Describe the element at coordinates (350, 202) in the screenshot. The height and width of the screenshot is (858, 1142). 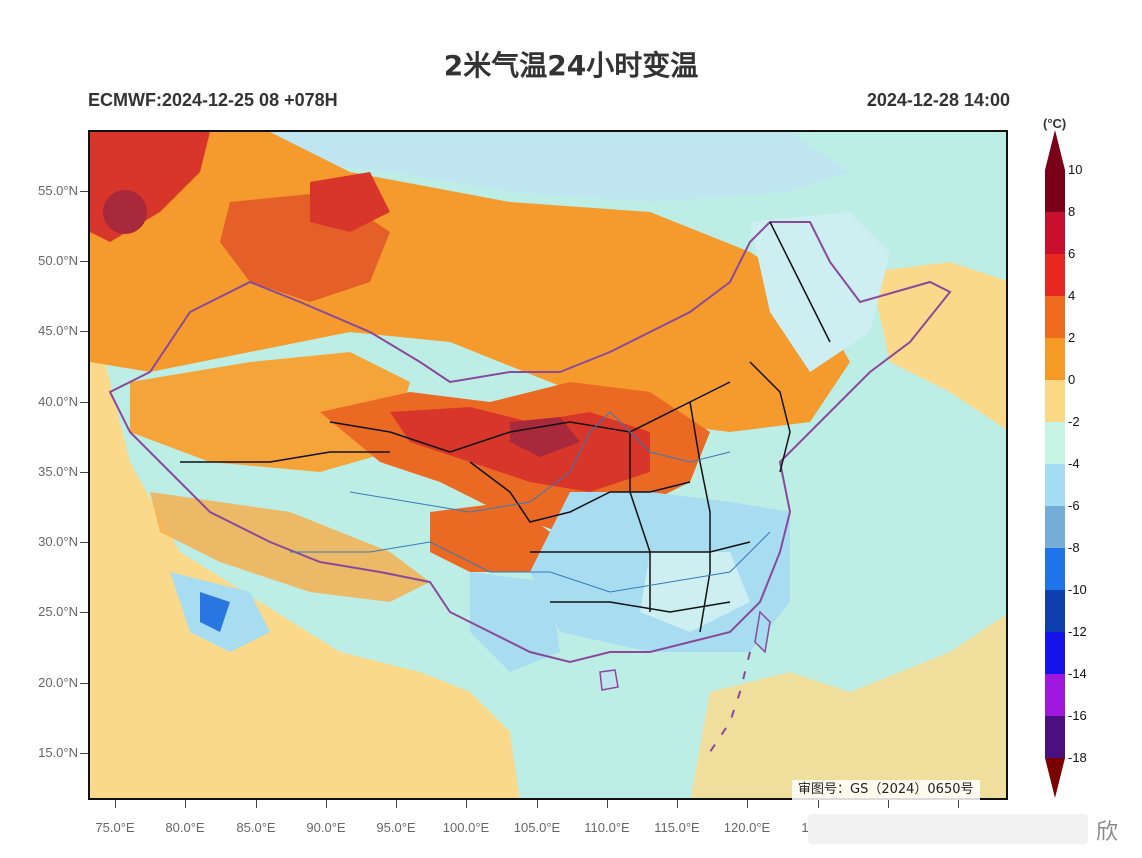
I see `region-hot-mongolia` at that location.